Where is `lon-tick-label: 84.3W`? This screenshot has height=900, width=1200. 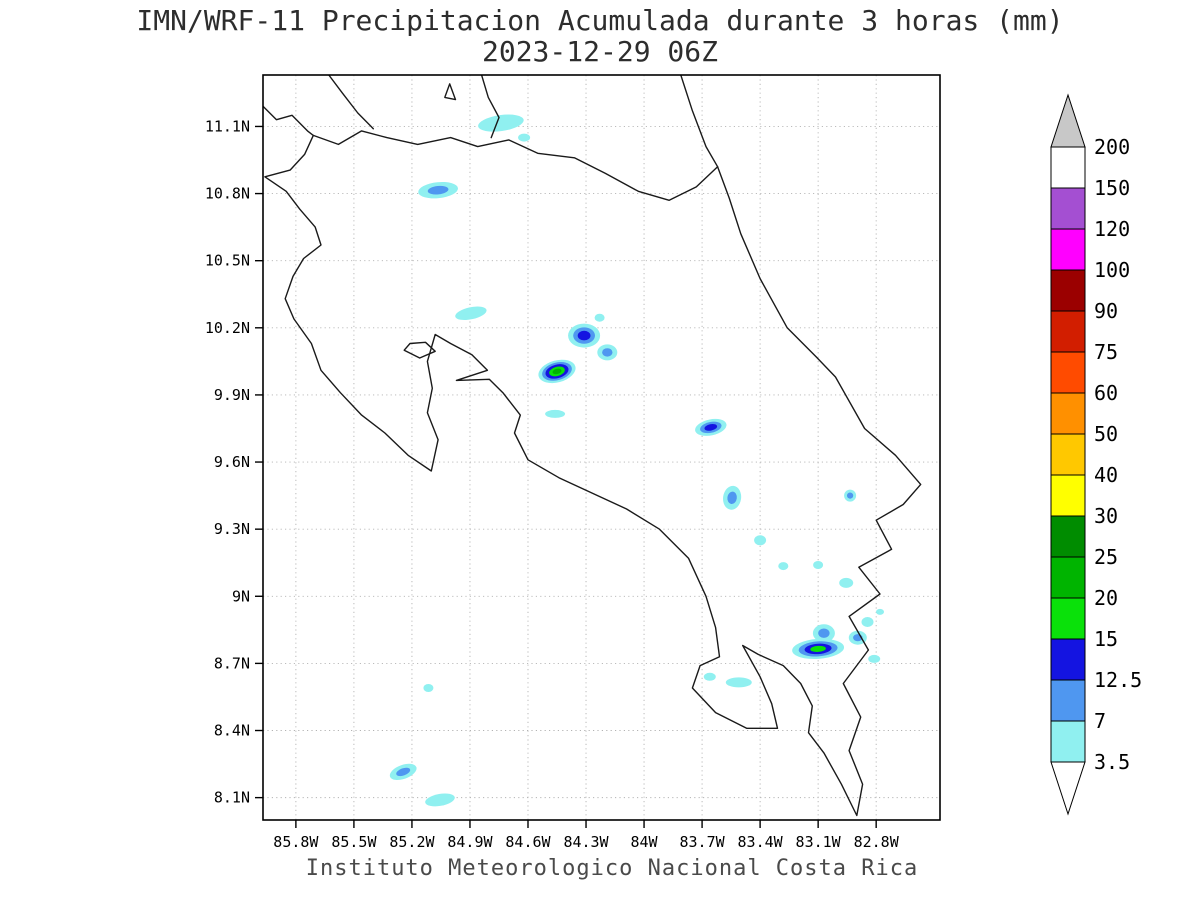 lon-tick-label: 84.3W is located at coordinates (586, 842).